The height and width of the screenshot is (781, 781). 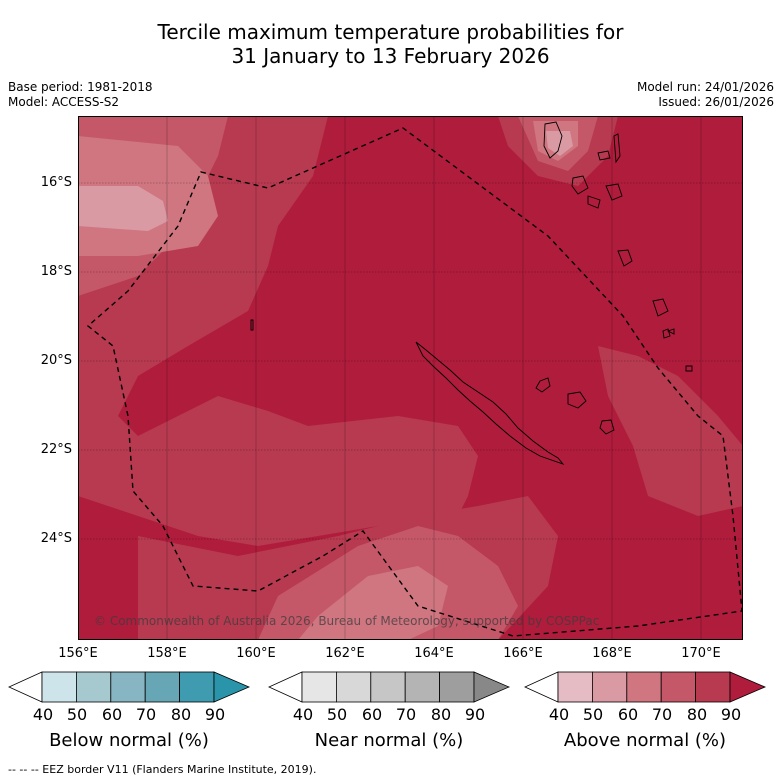 What do you see at coordinates (64, 102) in the screenshot?
I see `model-name: Model: ACCESS-S2` at bounding box center [64, 102].